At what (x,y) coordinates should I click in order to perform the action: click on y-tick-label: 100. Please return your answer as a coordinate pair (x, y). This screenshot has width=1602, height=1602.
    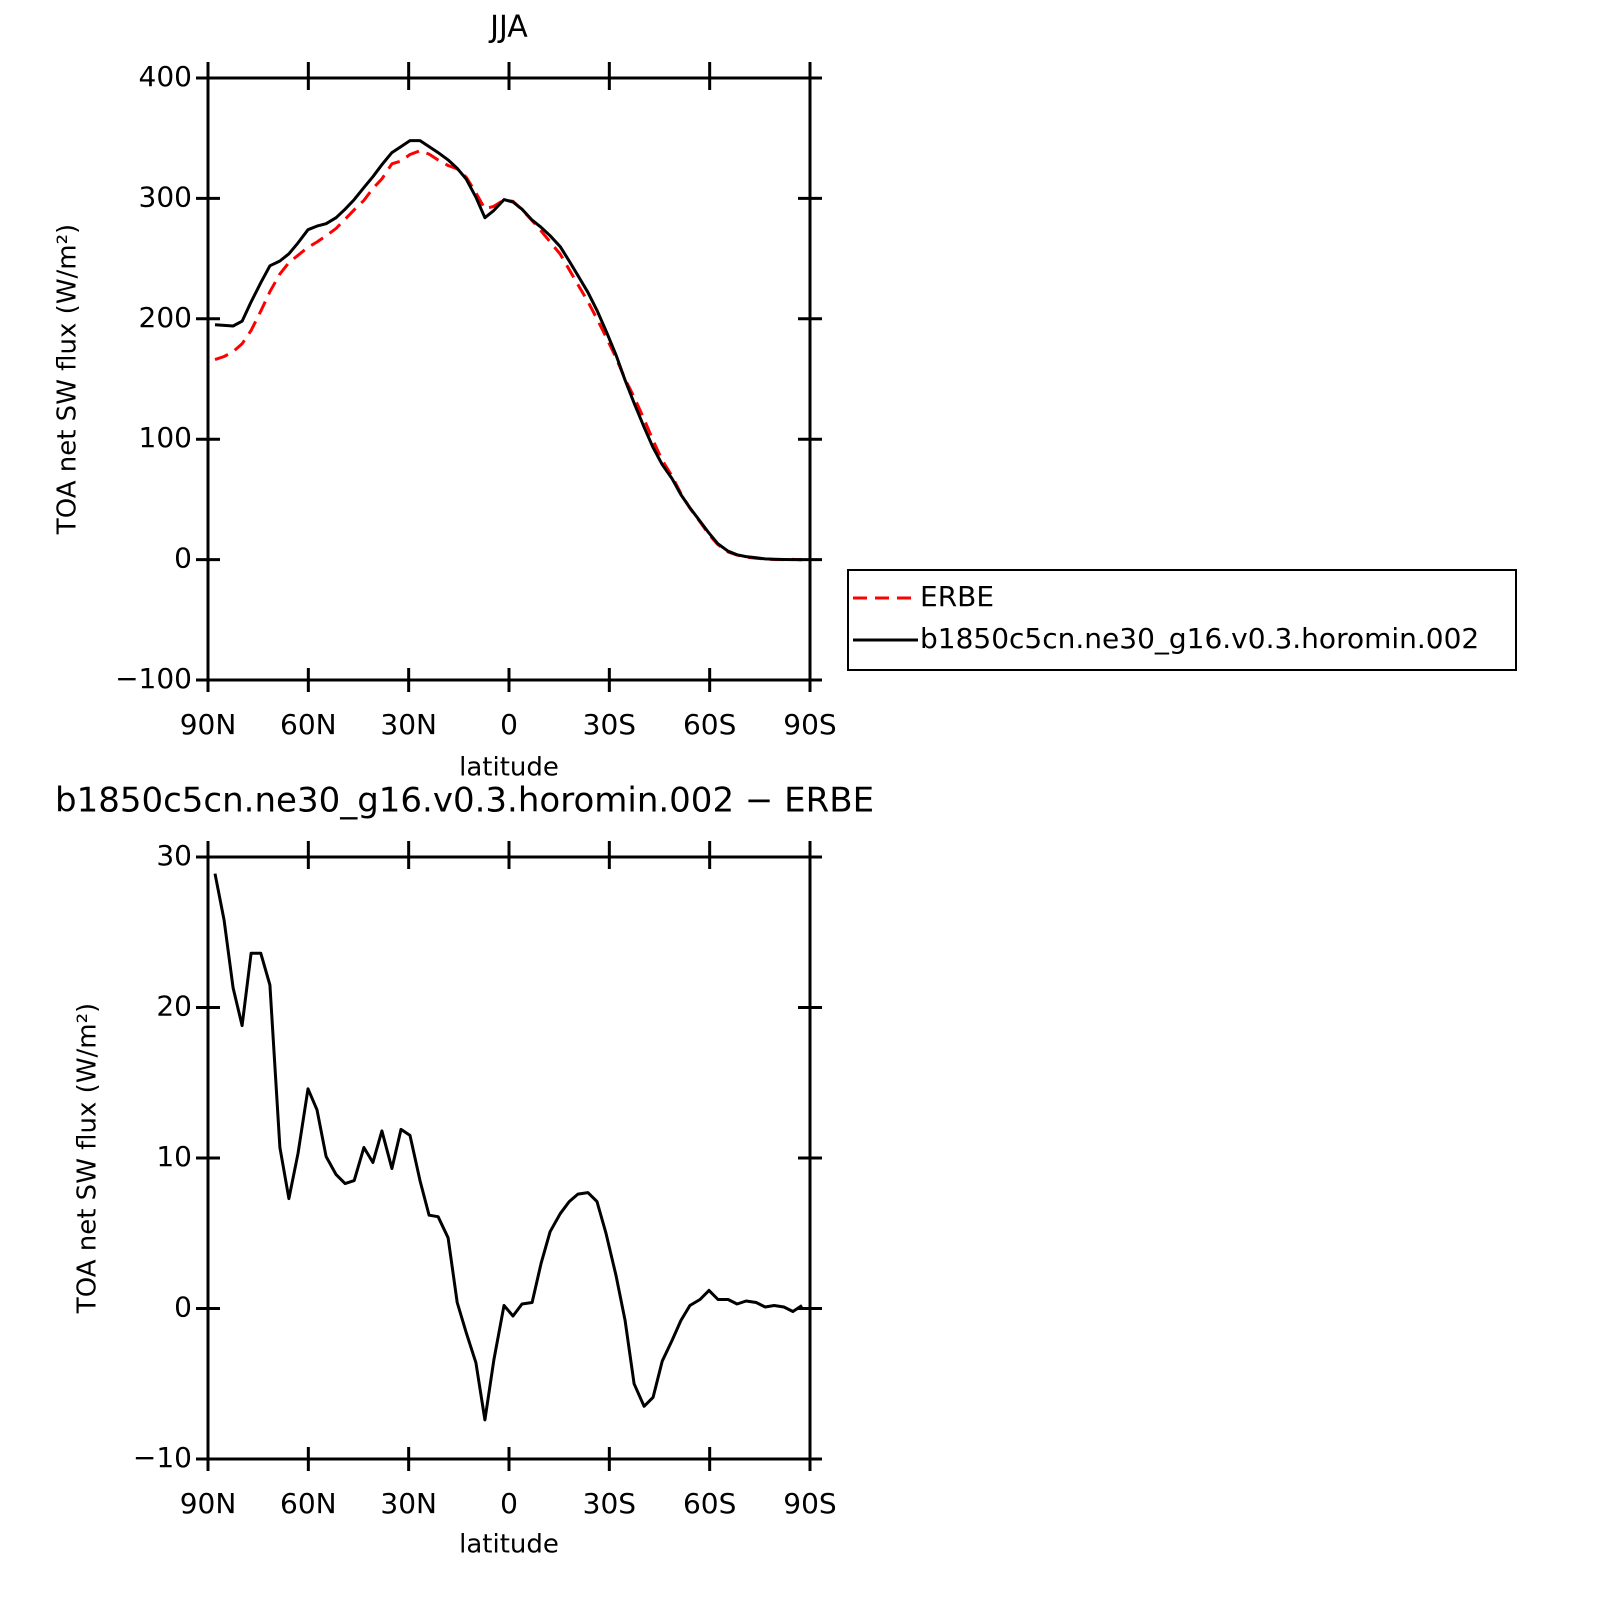
    Looking at the image, I should click on (165, 437).